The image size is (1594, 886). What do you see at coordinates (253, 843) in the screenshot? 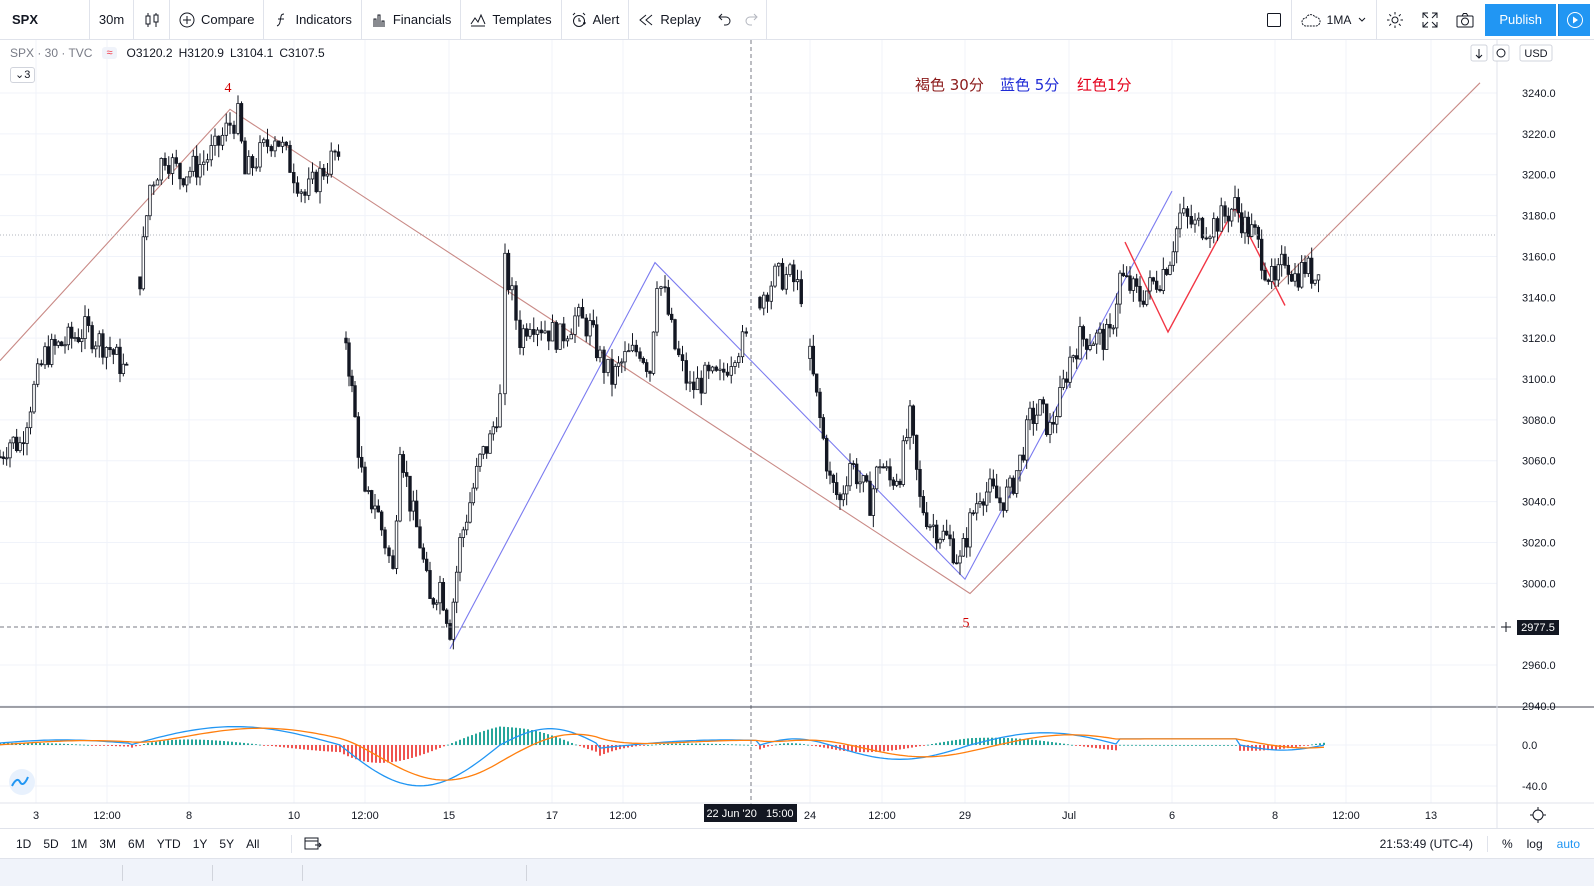
I see `range-all: All` at bounding box center [253, 843].